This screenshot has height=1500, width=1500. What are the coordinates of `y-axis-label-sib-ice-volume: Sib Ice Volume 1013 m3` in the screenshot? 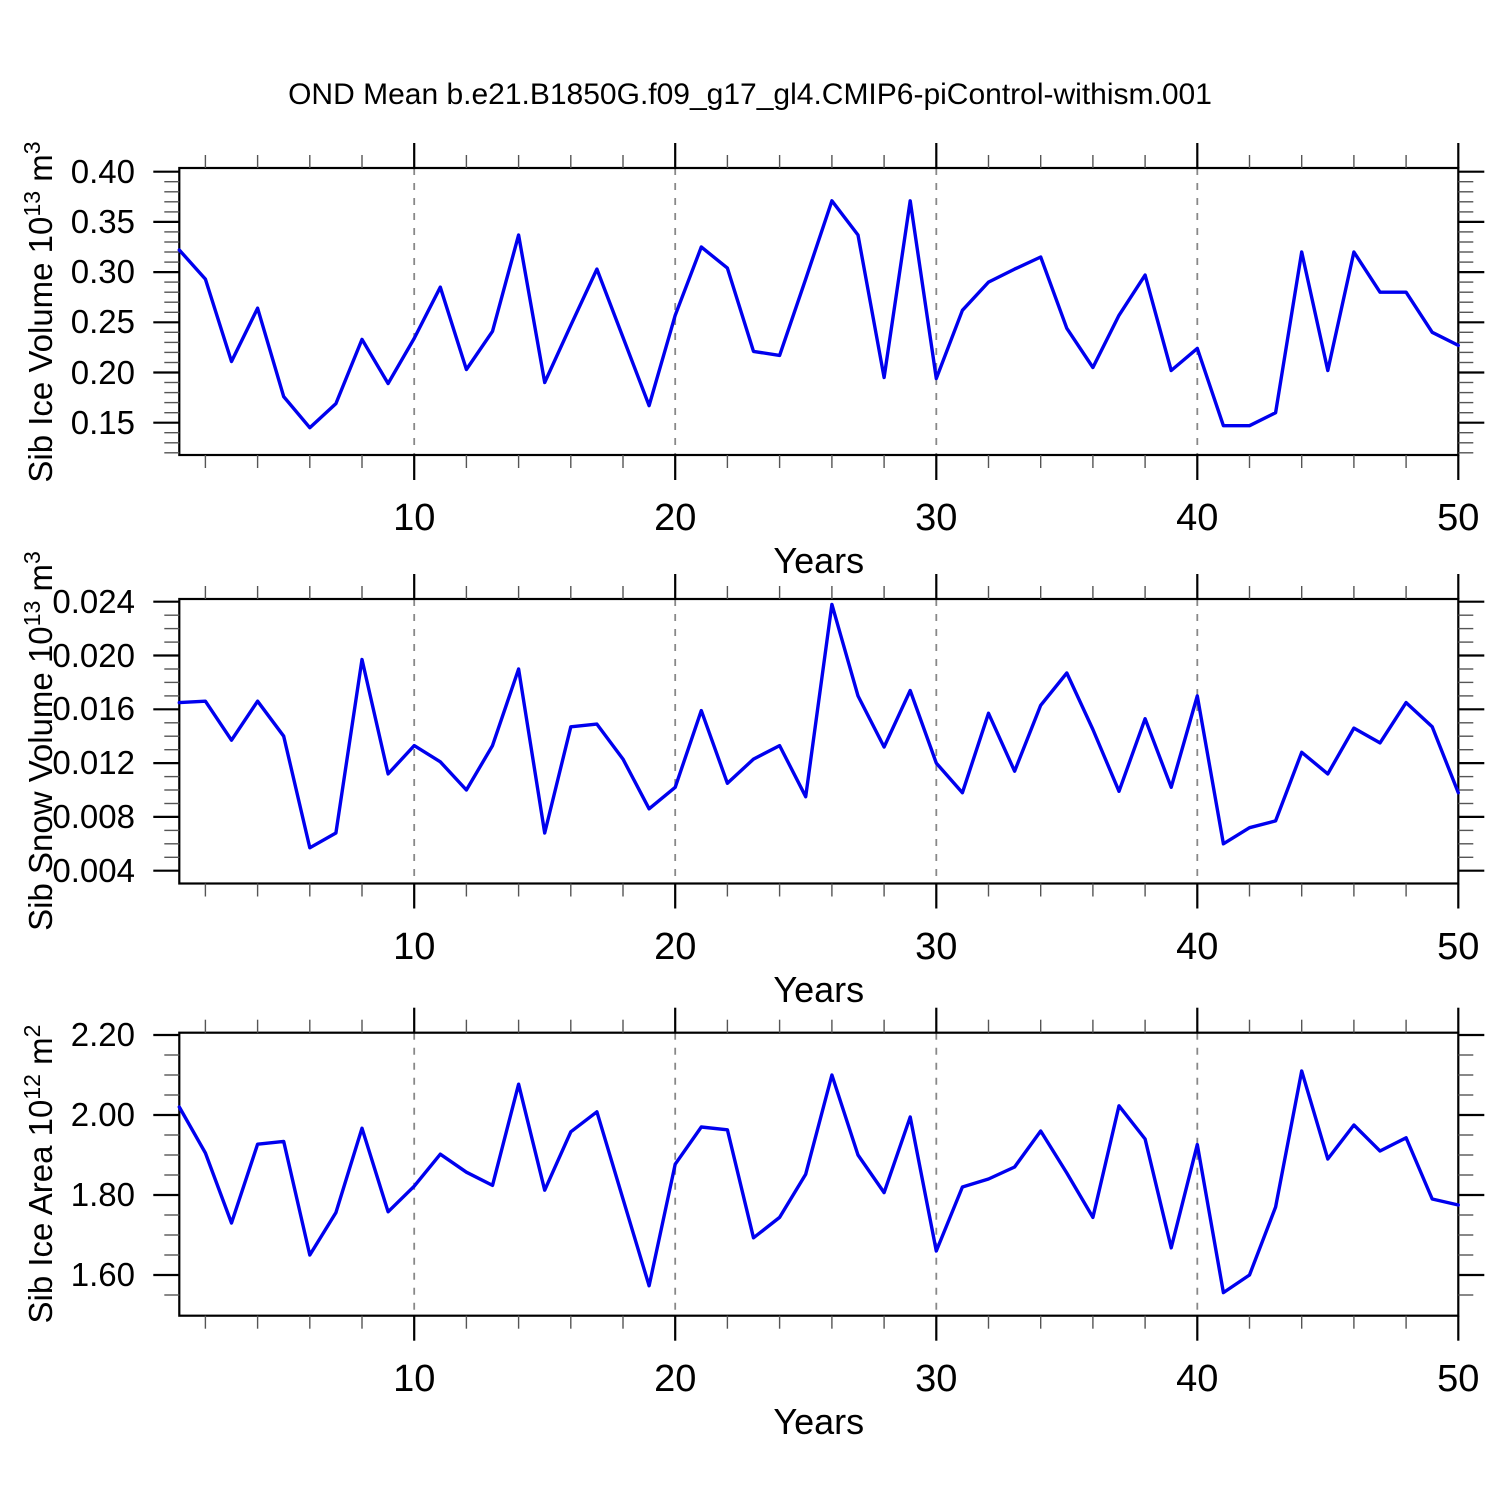 It's located at (39, 311).